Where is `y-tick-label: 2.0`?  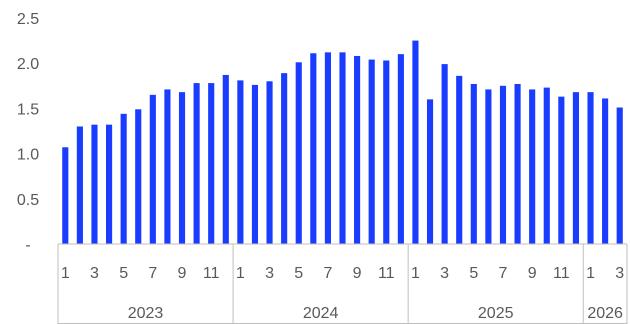 y-tick-label: 2.0 is located at coordinates (28, 64).